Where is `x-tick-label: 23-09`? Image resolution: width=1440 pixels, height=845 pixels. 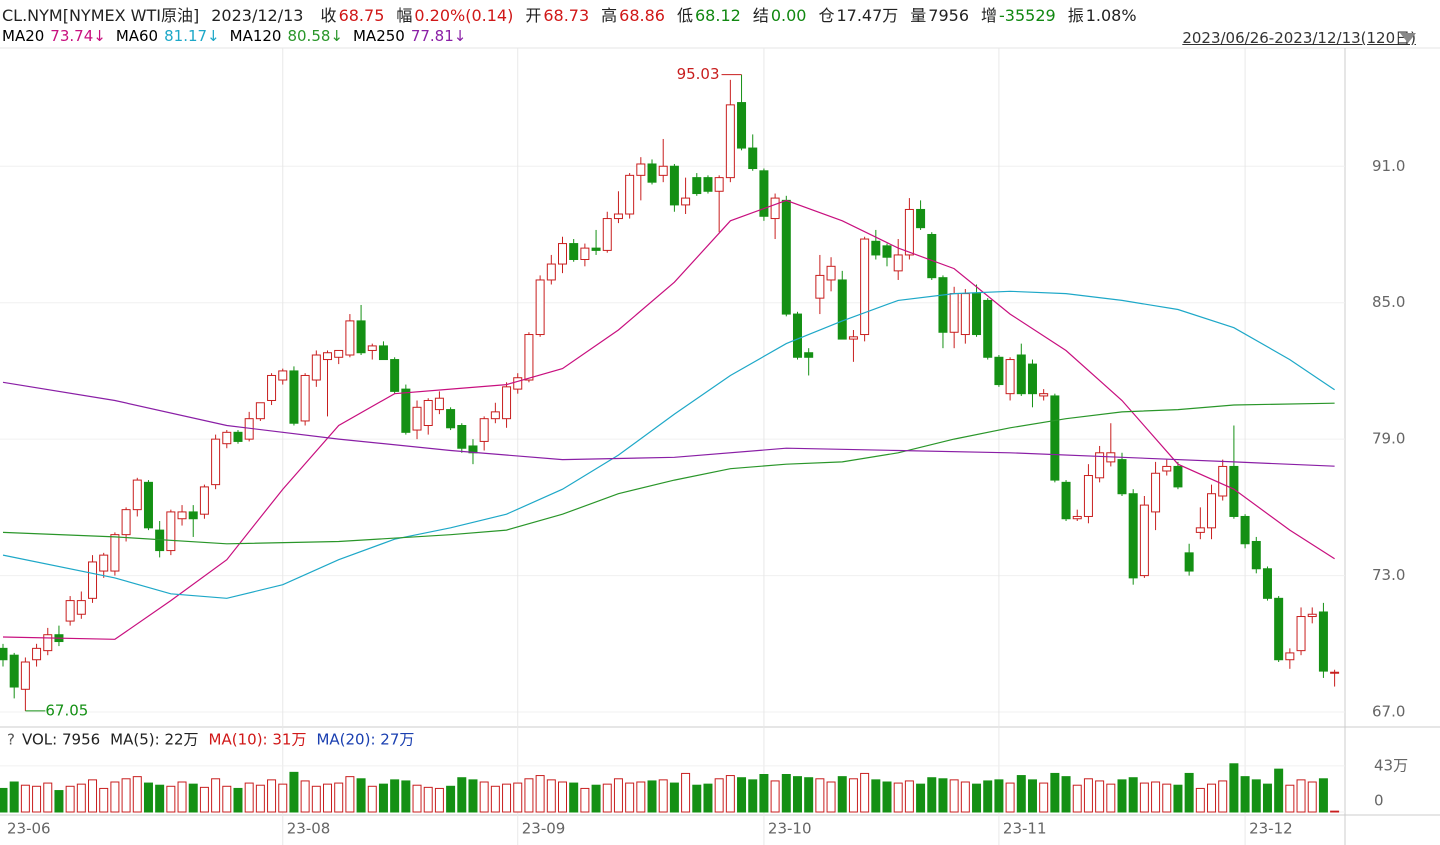 x-tick-label: 23-09 is located at coordinates (544, 829).